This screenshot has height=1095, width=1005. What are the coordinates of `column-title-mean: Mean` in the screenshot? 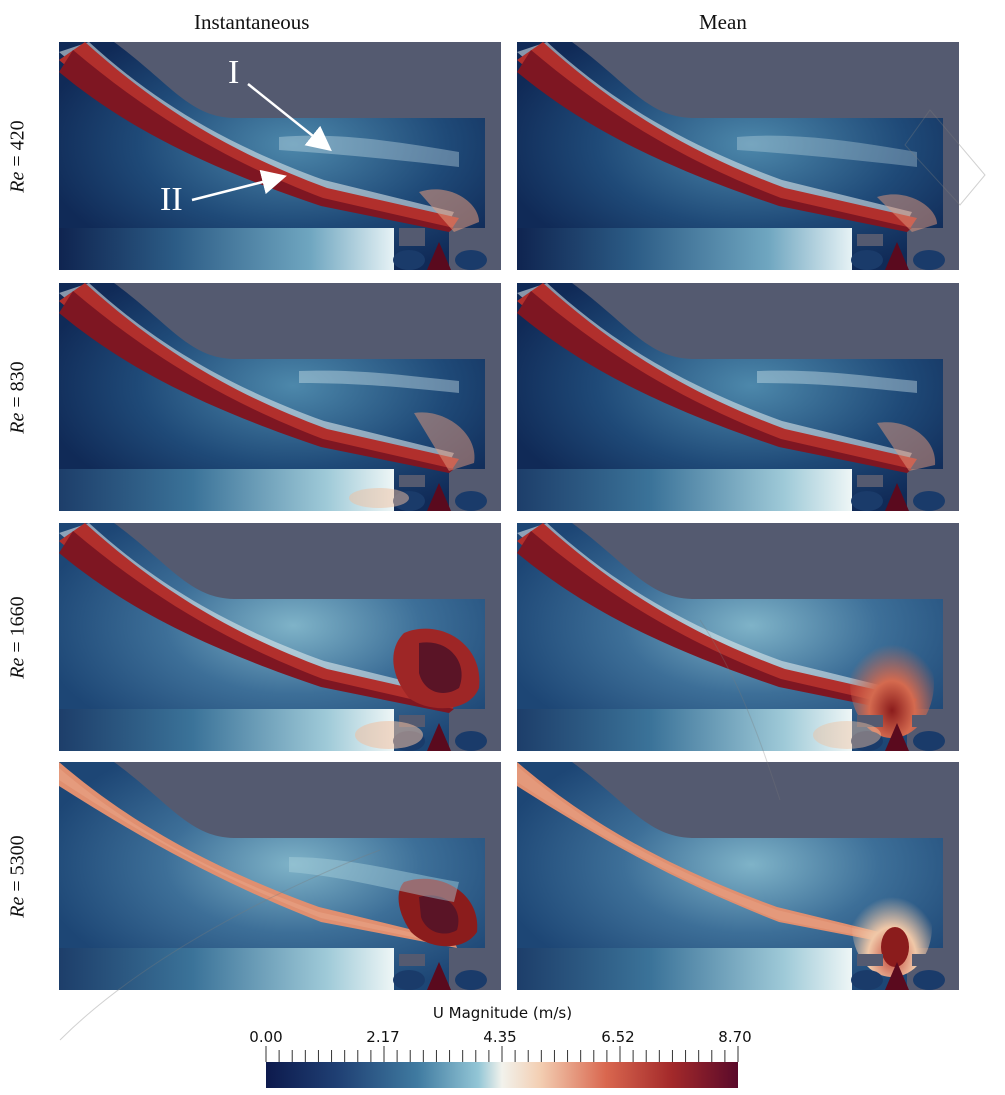 It's located at (723, 22).